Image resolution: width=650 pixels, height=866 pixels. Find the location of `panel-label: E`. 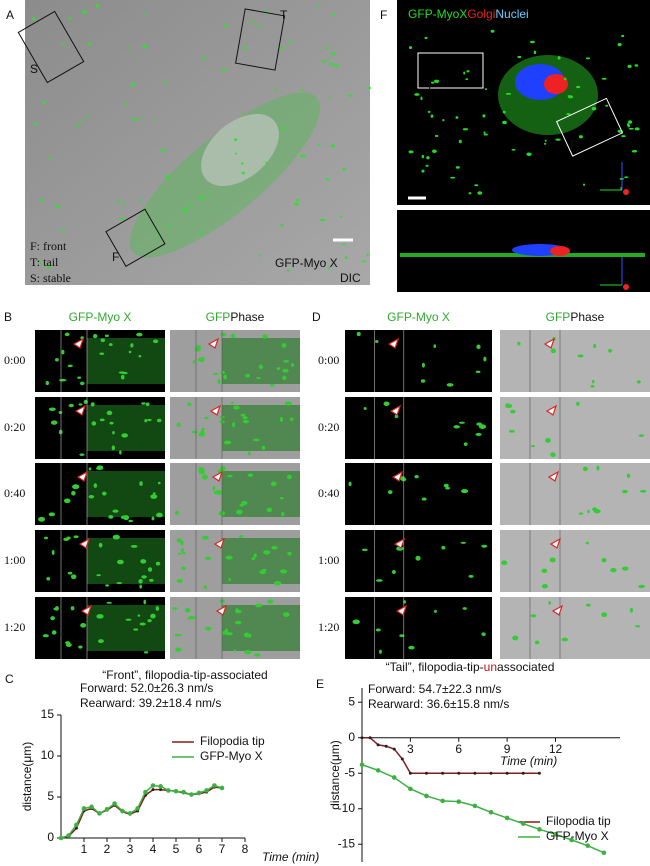

panel-label: E is located at coordinates (320, 684).